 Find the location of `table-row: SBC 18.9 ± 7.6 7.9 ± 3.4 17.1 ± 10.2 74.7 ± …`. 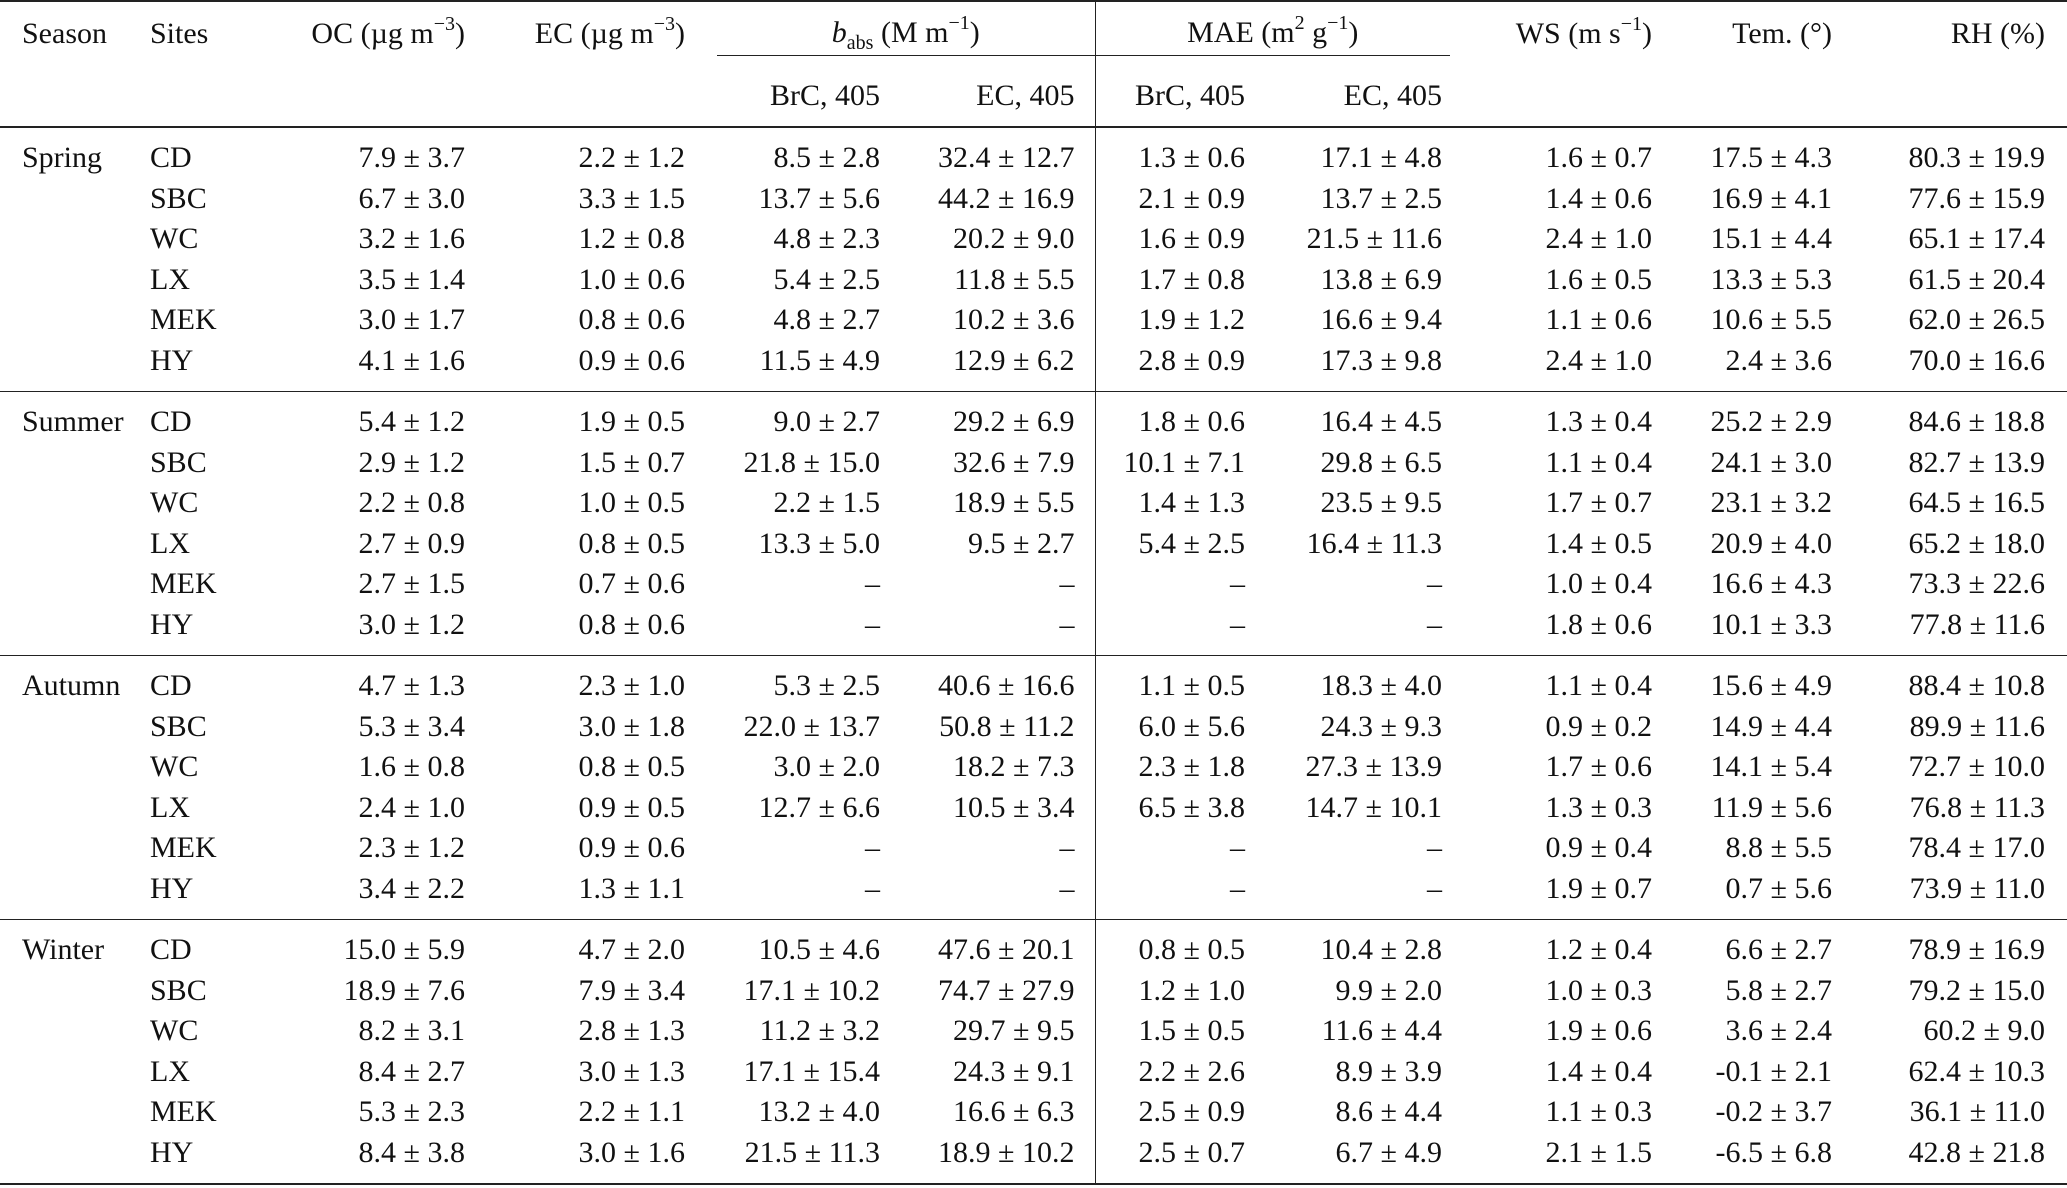

table-row: SBC 18.9 ± 7.6 7.9 ± 3.4 17.1 ± 10.2 74.7 ± … is located at coordinates (1033, 990).